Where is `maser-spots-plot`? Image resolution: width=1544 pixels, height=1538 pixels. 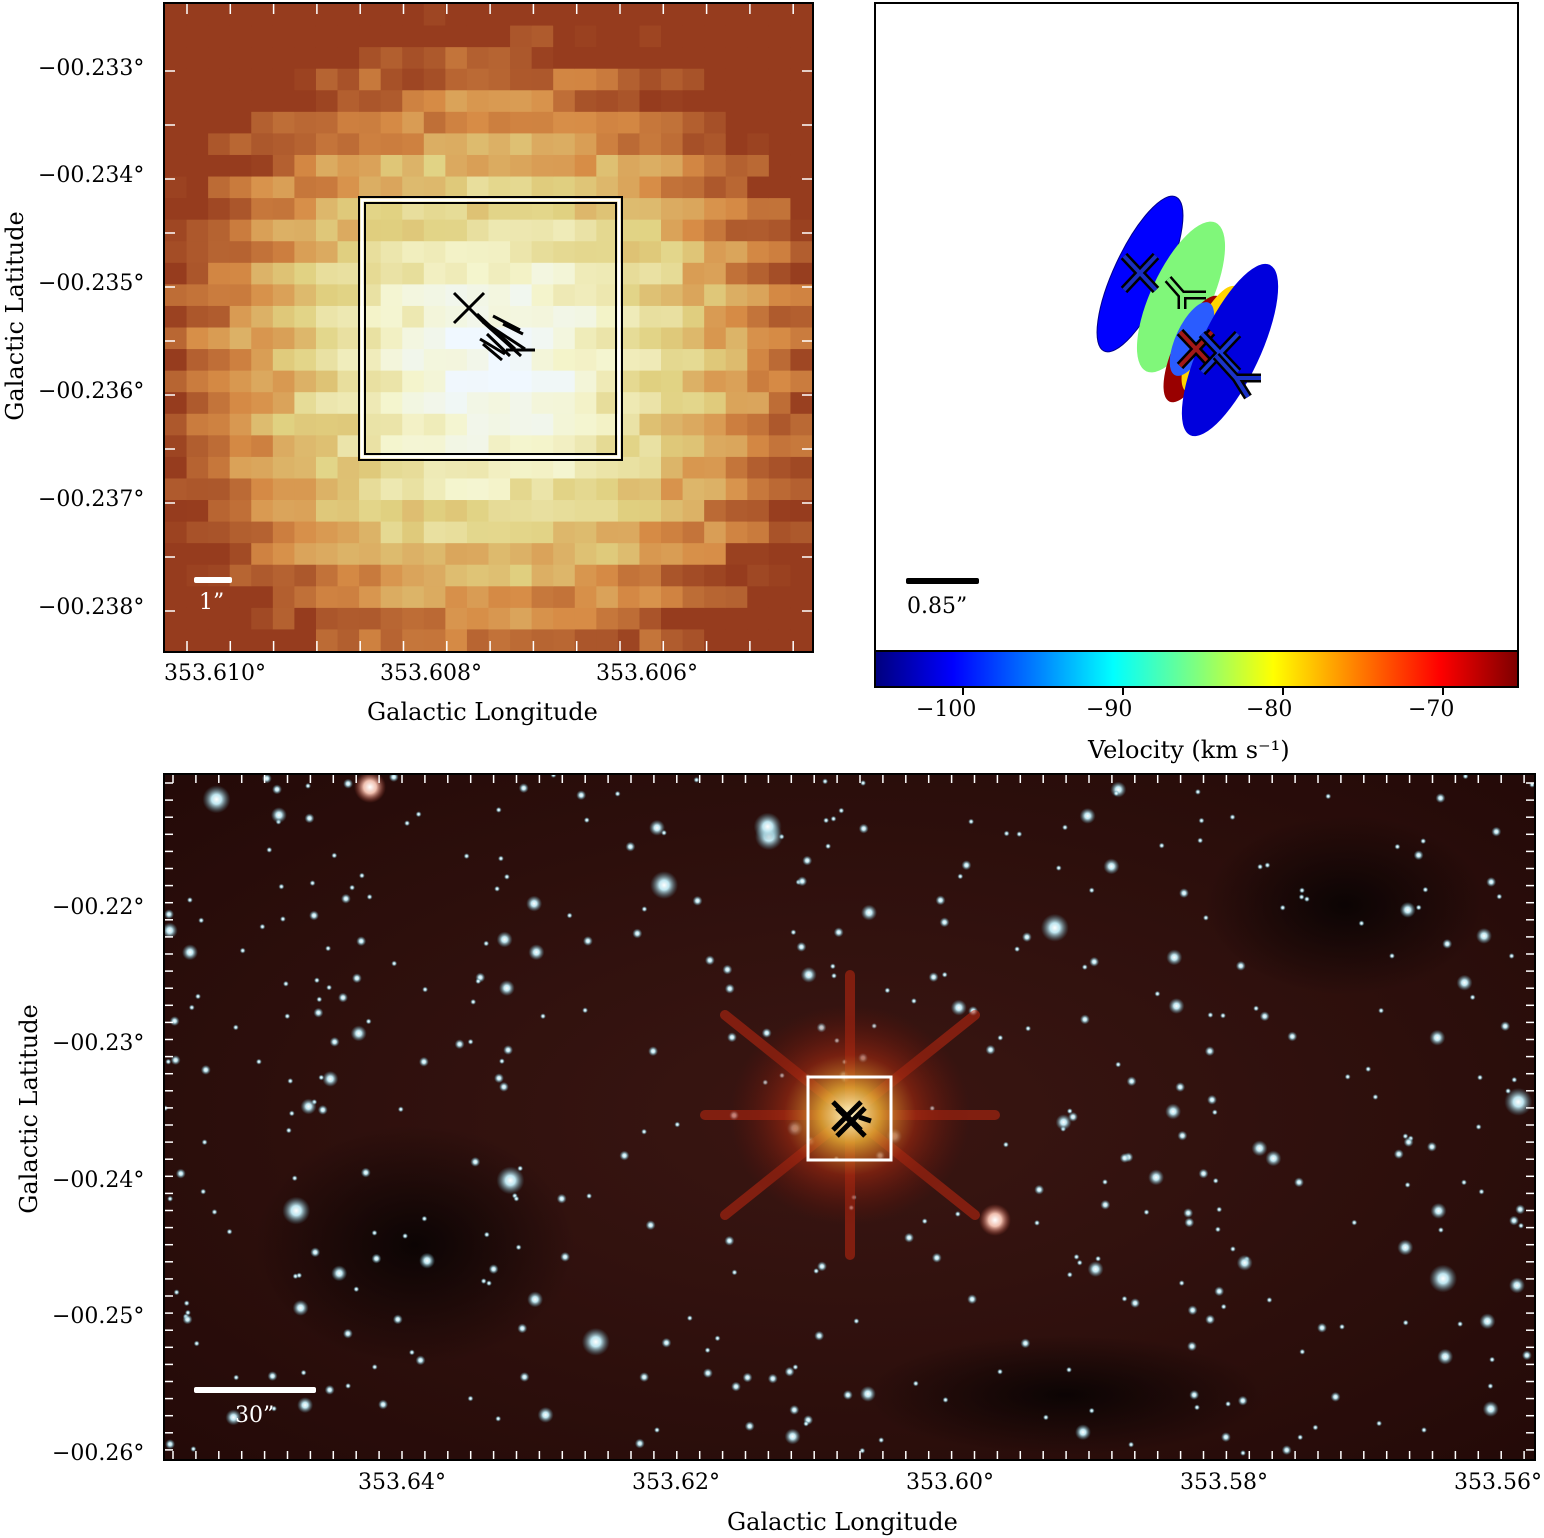
maser-spots-plot is located at coordinates (1092, 389).